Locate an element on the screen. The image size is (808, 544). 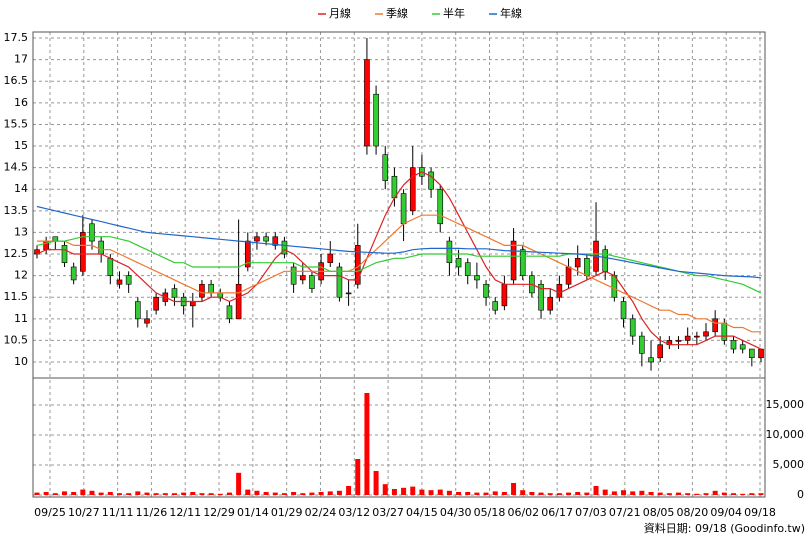
y-tick-label: 13.5 is located at coordinates (16, 210).